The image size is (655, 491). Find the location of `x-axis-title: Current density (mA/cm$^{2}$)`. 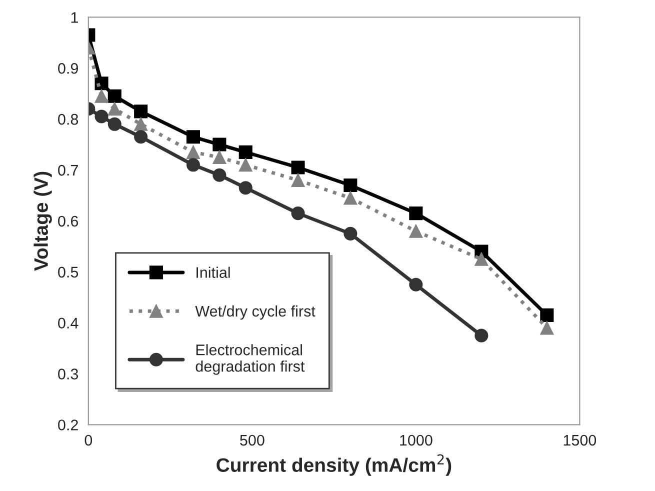

x-axis-title: Current density (mA/cm$^{2}$) is located at coordinates (334, 465).